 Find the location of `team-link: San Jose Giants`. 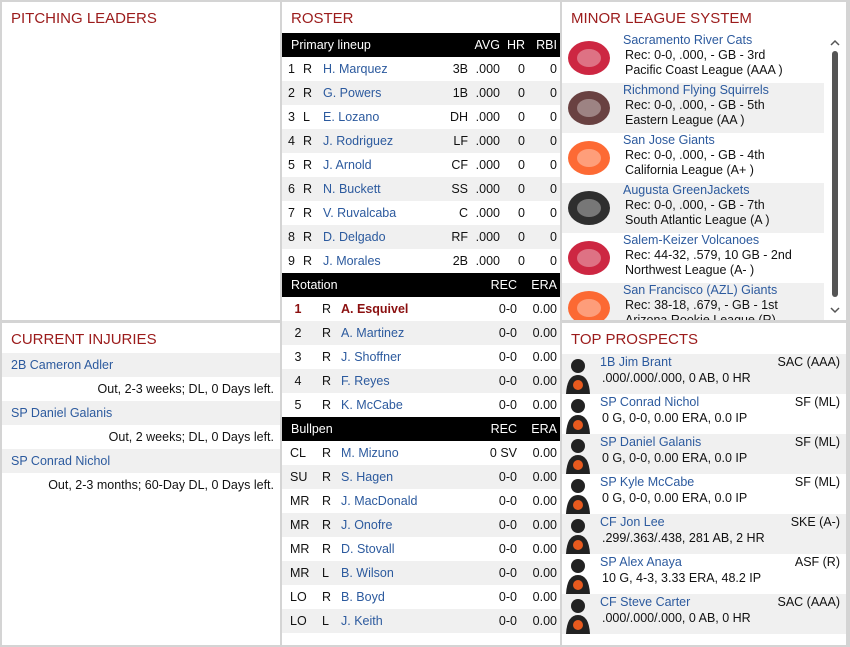

team-link: San Jose Giants is located at coordinates (669, 140).